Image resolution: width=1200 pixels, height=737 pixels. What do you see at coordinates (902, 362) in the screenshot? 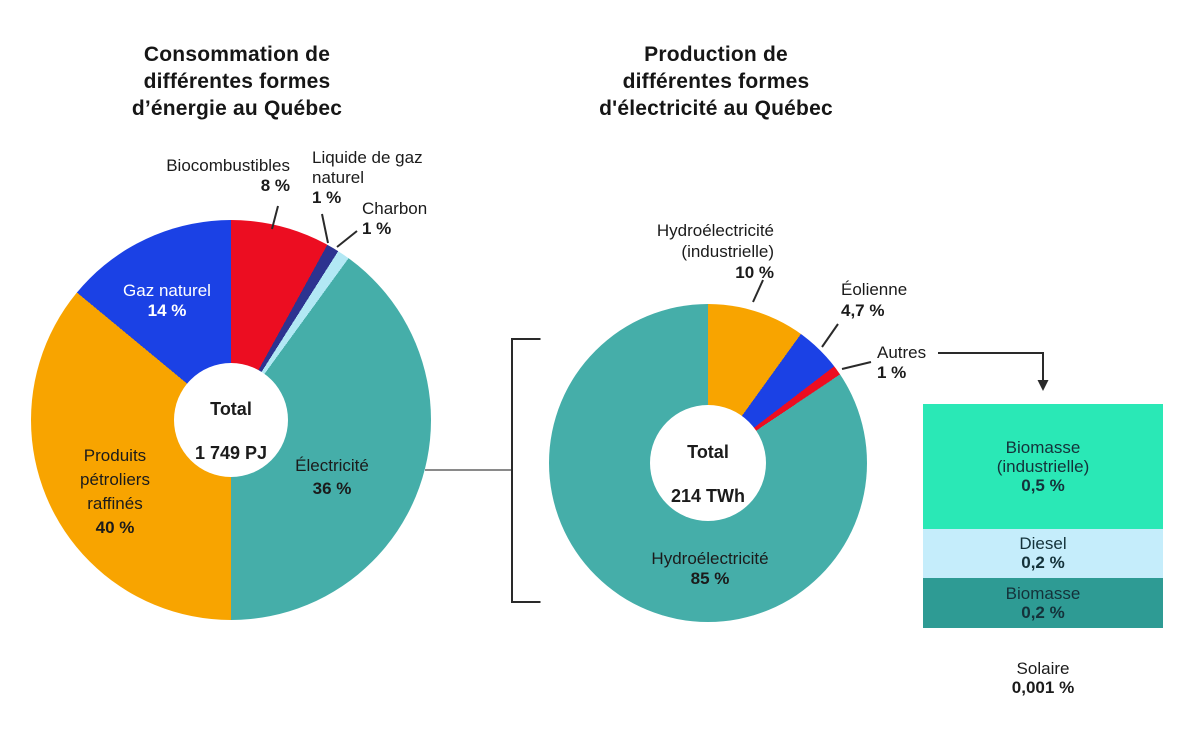
I see `label-autres: Autres 1 %` at bounding box center [902, 362].